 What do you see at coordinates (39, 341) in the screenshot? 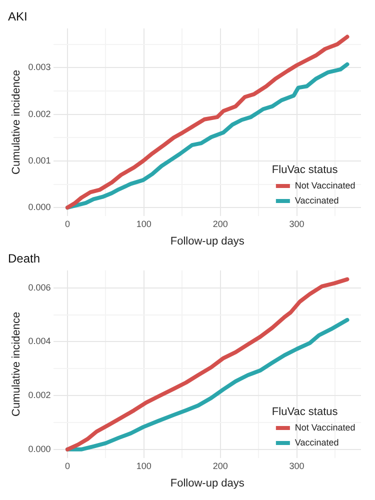
I see `y-tick-label: 0.004` at bounding box center [39, 341].